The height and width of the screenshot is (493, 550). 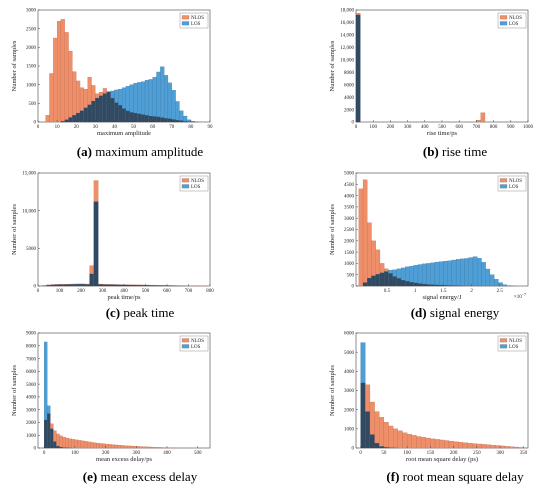 I want to click on y-tick-label: 5000, so click(x=31, y=385).